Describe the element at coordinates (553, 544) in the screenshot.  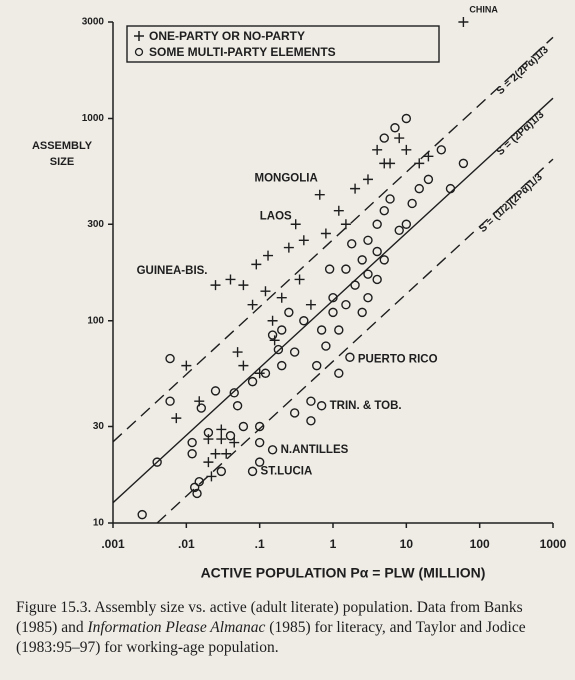
I see `x-tick-label: 1000` at that location.